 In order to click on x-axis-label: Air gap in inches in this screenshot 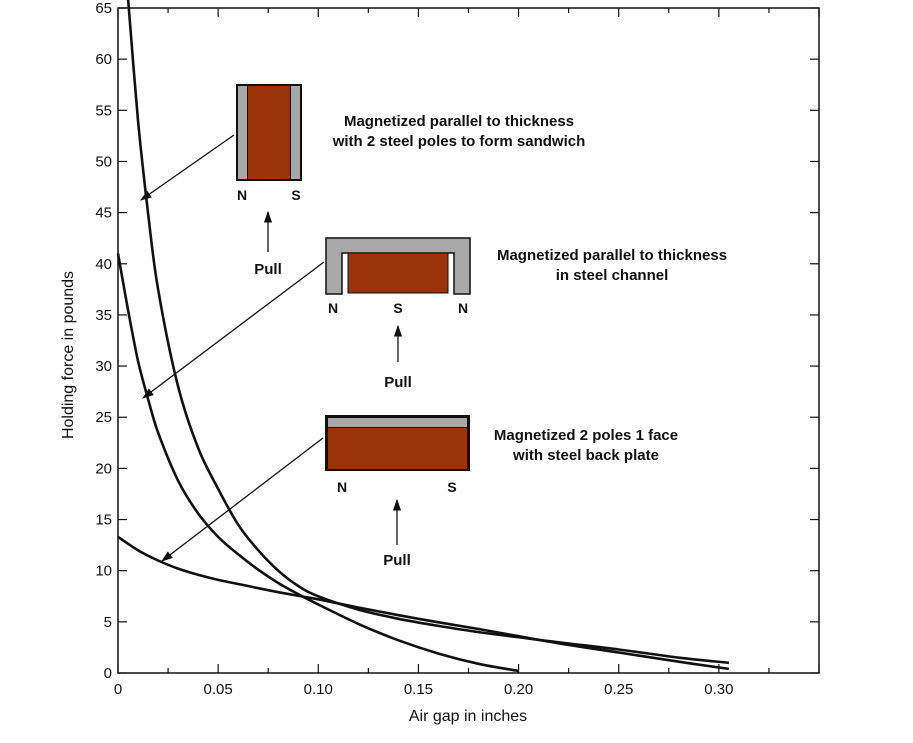, I will do `click(468, 716)`.